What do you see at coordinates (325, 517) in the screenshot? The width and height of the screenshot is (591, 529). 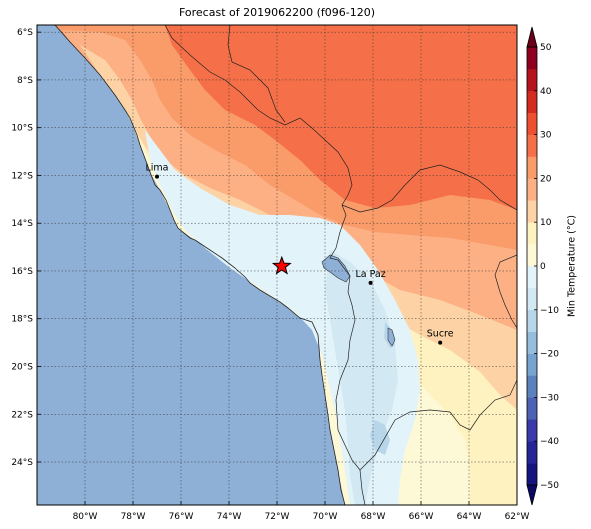 I see `lon-tick-label: 70°W` at bounding box center [325, 517].